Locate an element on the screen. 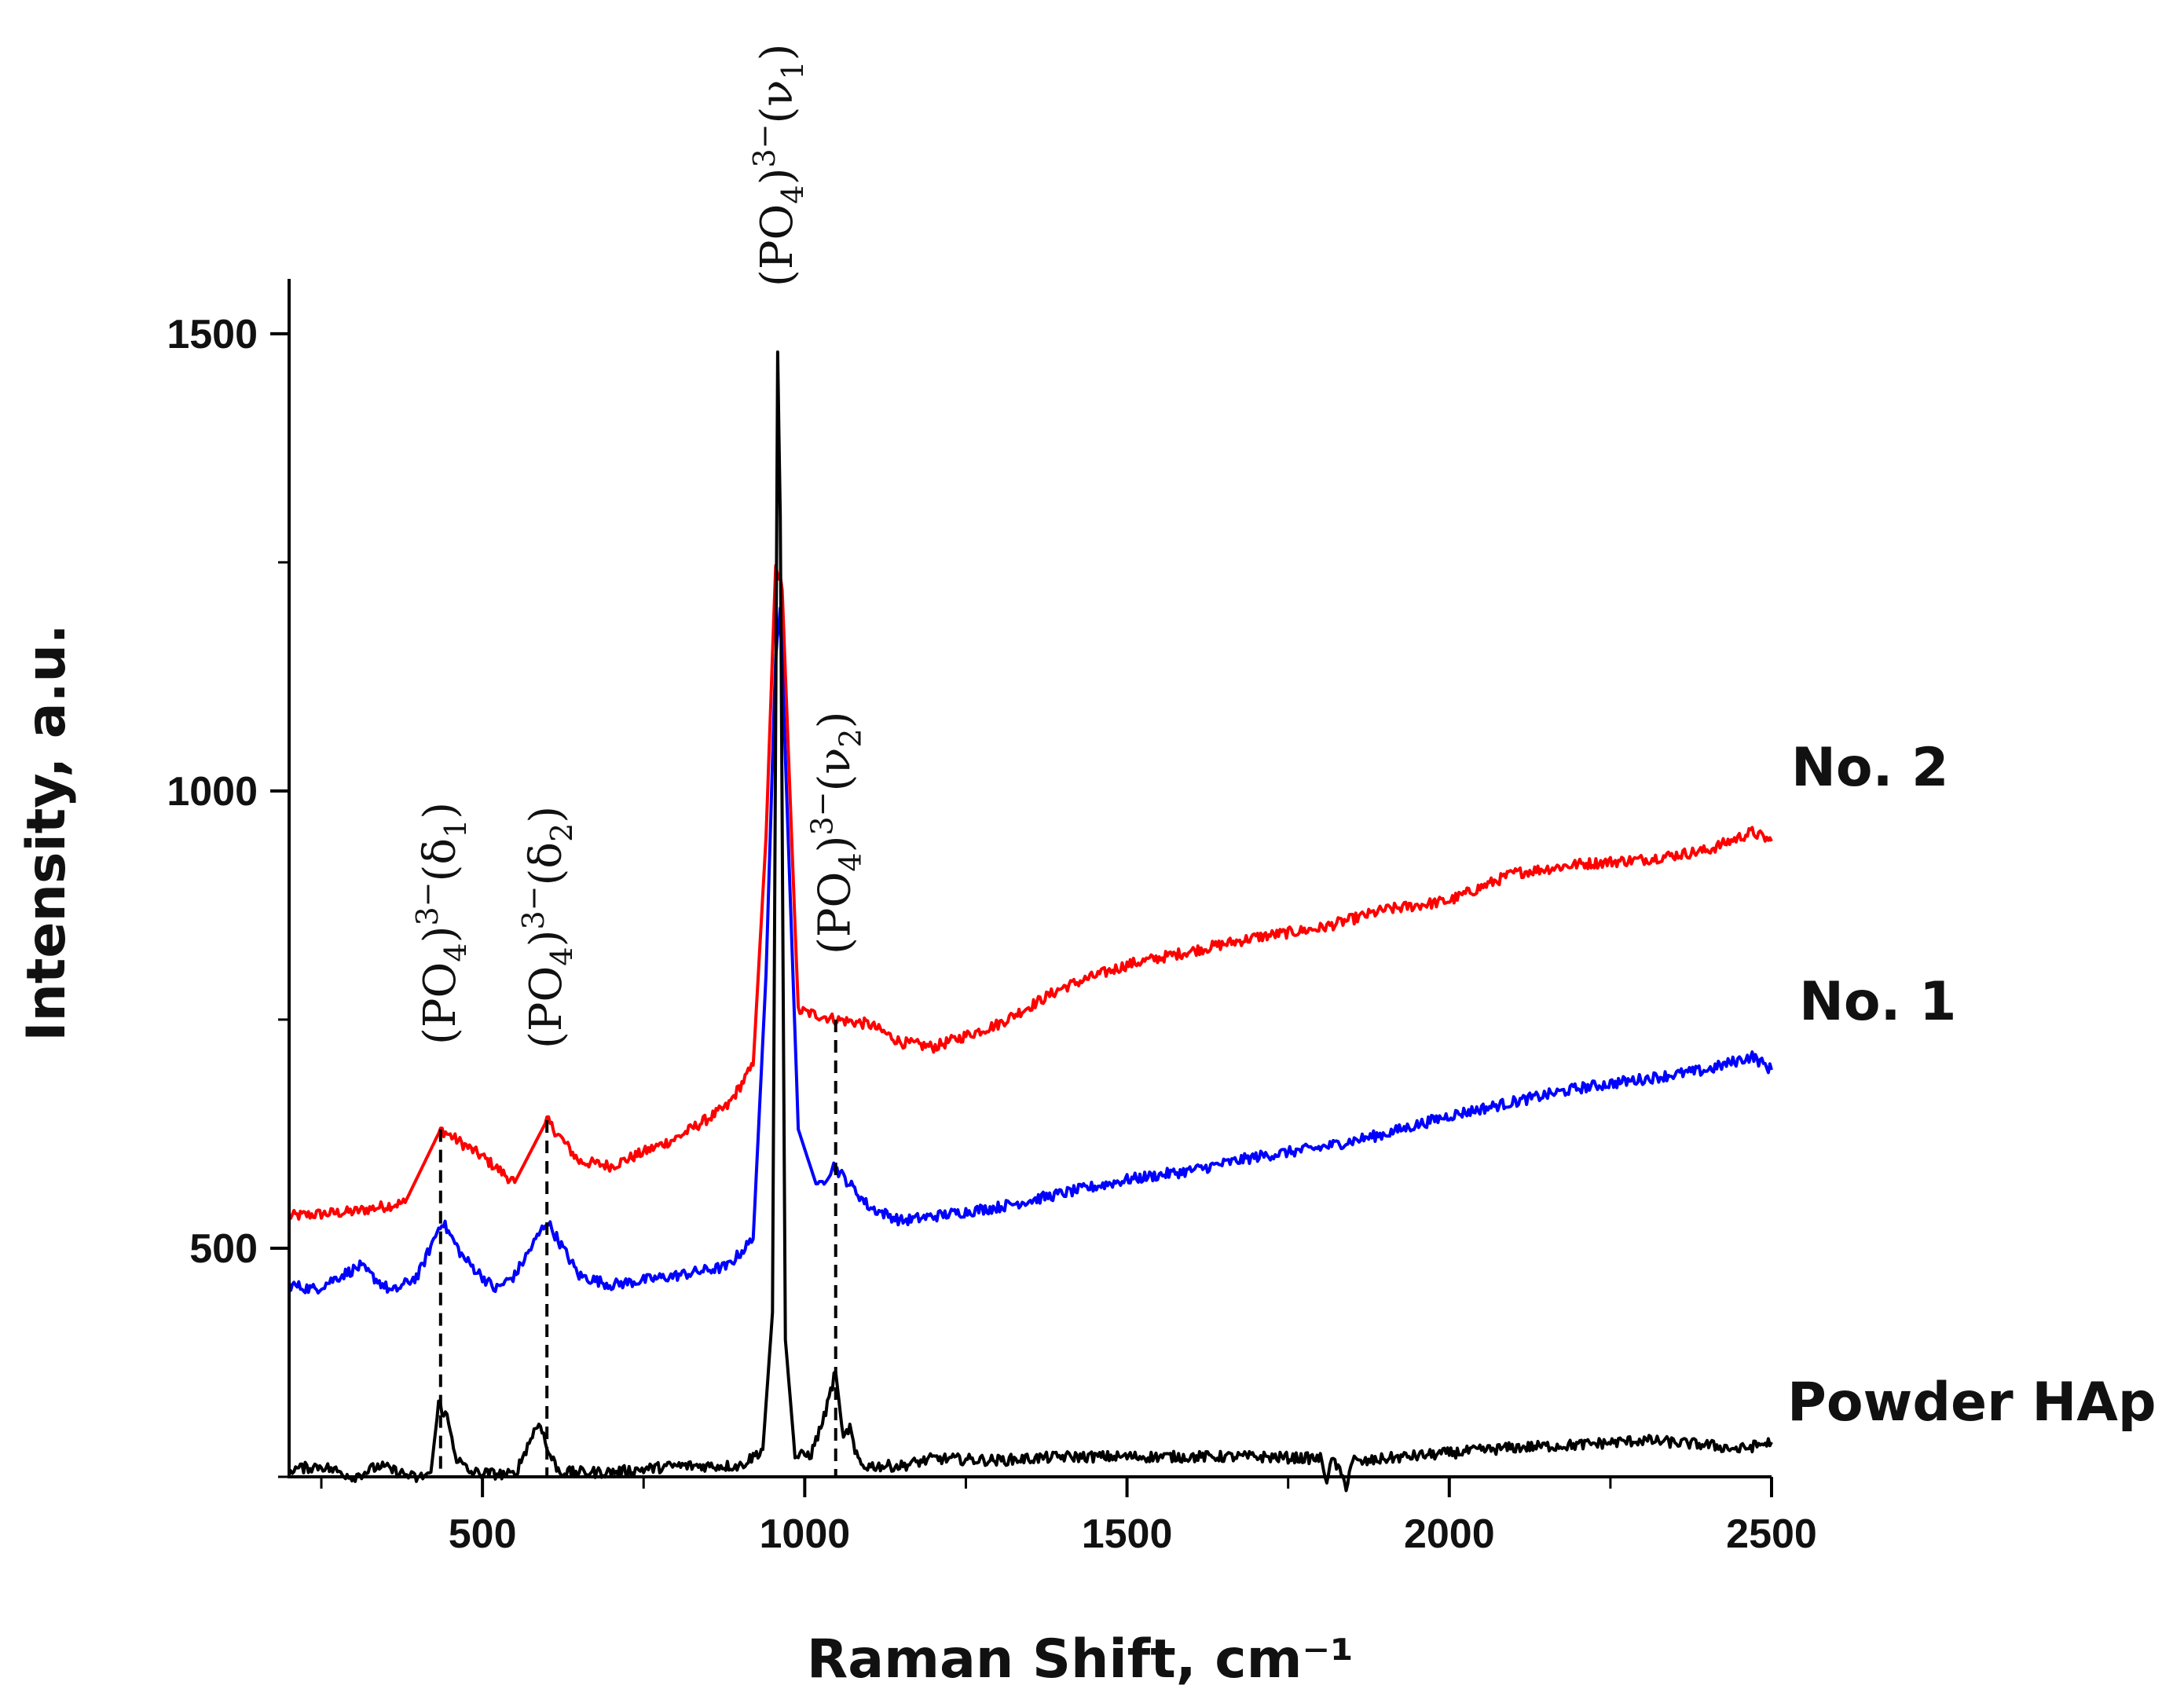 The height and width of the screenshot is (1707, 2184). x-tick-label: 2000 is located at coordinates (1449, 1534).